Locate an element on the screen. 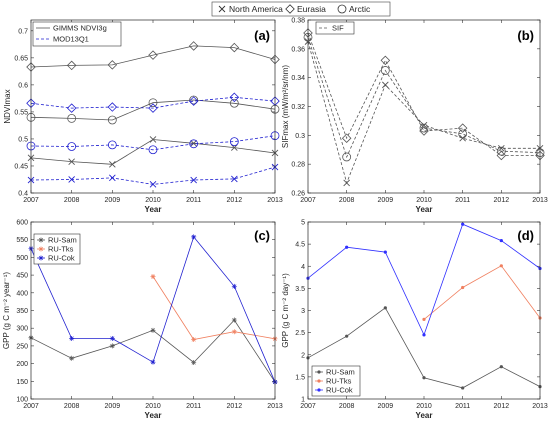  y-tick-label: 0.34 is located at coordinates (298, 78).